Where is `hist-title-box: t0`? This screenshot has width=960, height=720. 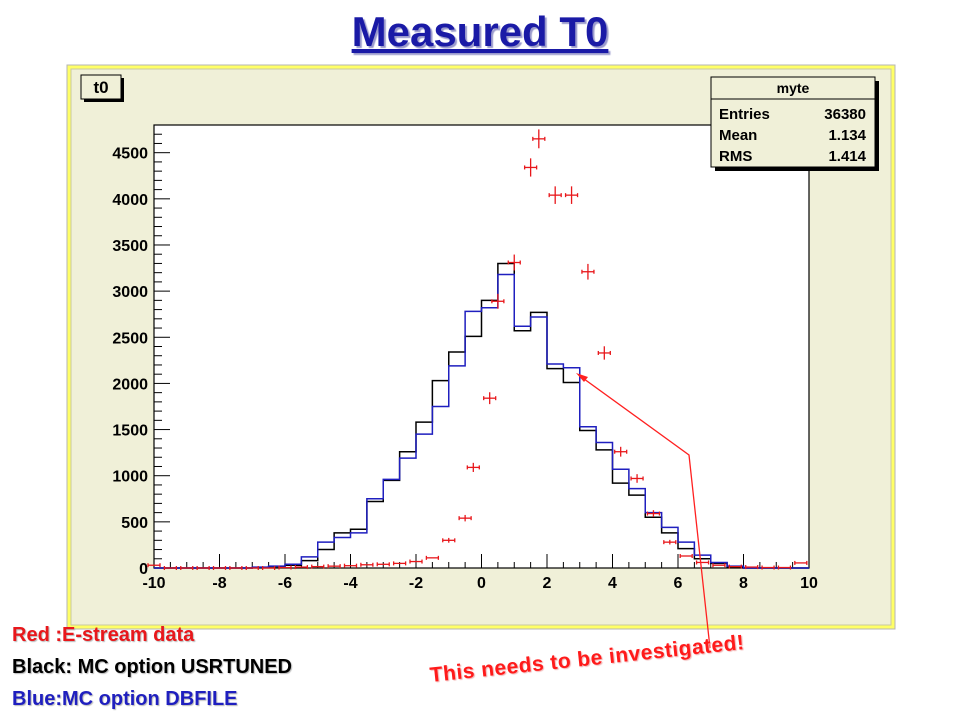 hist-title-box: t0 is located at coordinates (102, 88).